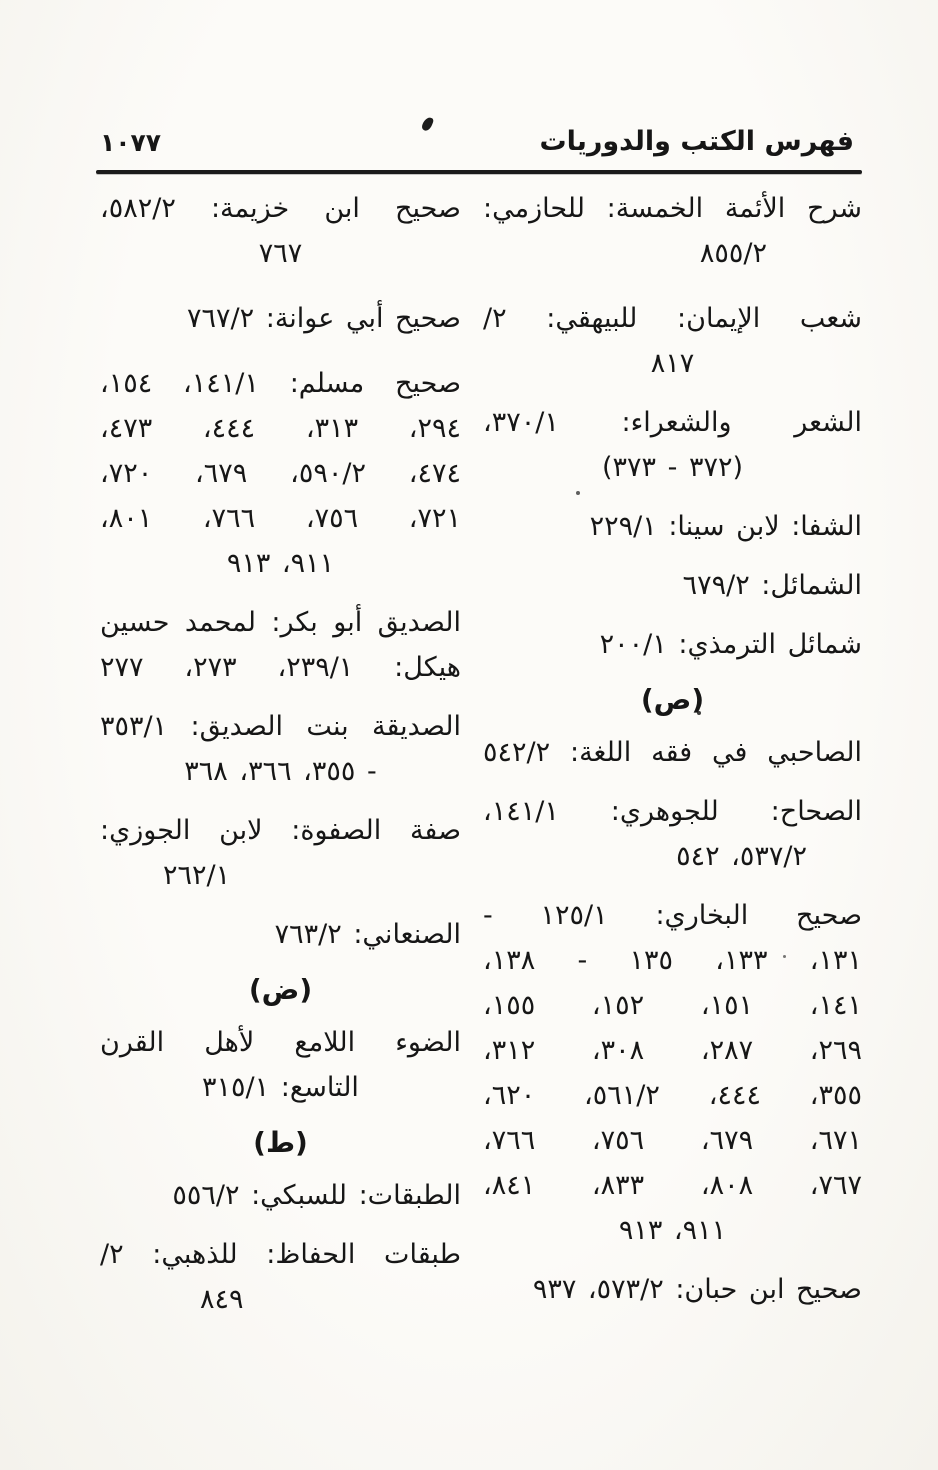 This screenshot has width=938, height=1470. What do you see at coordinates (280, 726) in the screenshot?
I see `index-entry-title-line: الصديقة بنت الصديق: ٣٥٣/١` at bounding box center [280, 726].